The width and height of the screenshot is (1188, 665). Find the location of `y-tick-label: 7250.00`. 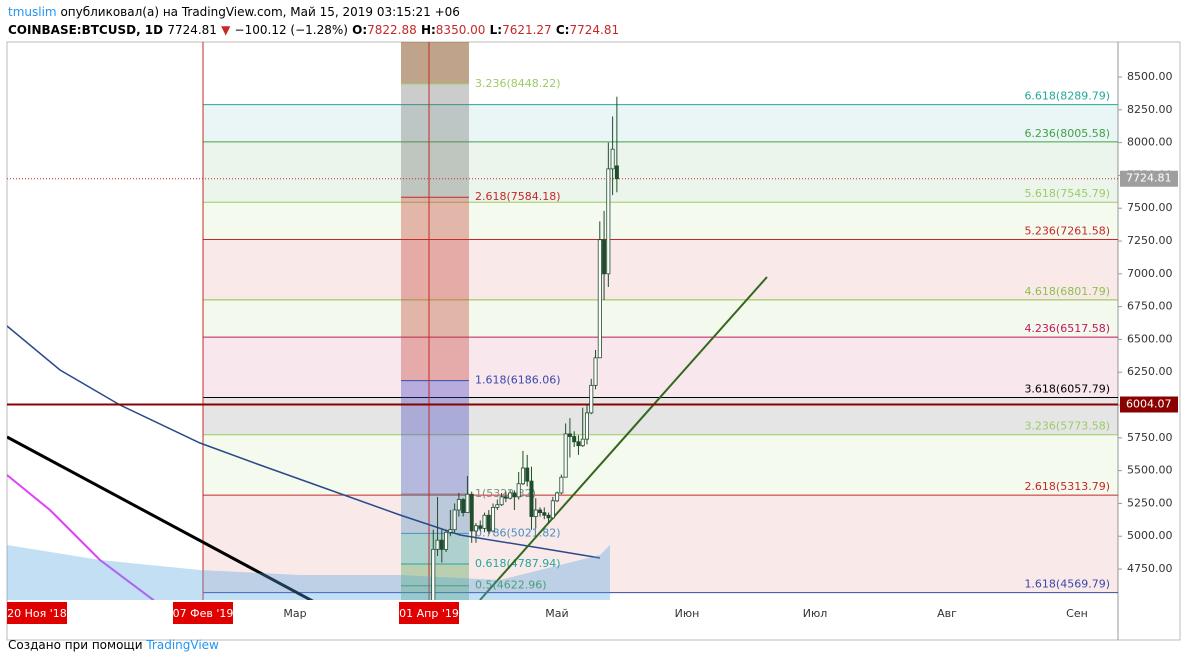

y-tick-label: 7250.00 is located at coordinates (1150, 240).